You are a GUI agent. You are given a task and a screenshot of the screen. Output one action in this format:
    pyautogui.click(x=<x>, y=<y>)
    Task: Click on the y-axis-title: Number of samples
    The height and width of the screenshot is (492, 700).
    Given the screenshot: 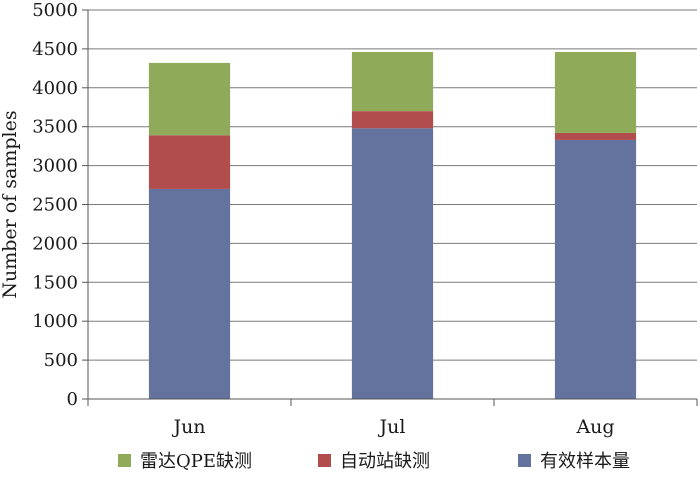 What is the action you would take?
    pyautogui.click(x=10, y=204)
    